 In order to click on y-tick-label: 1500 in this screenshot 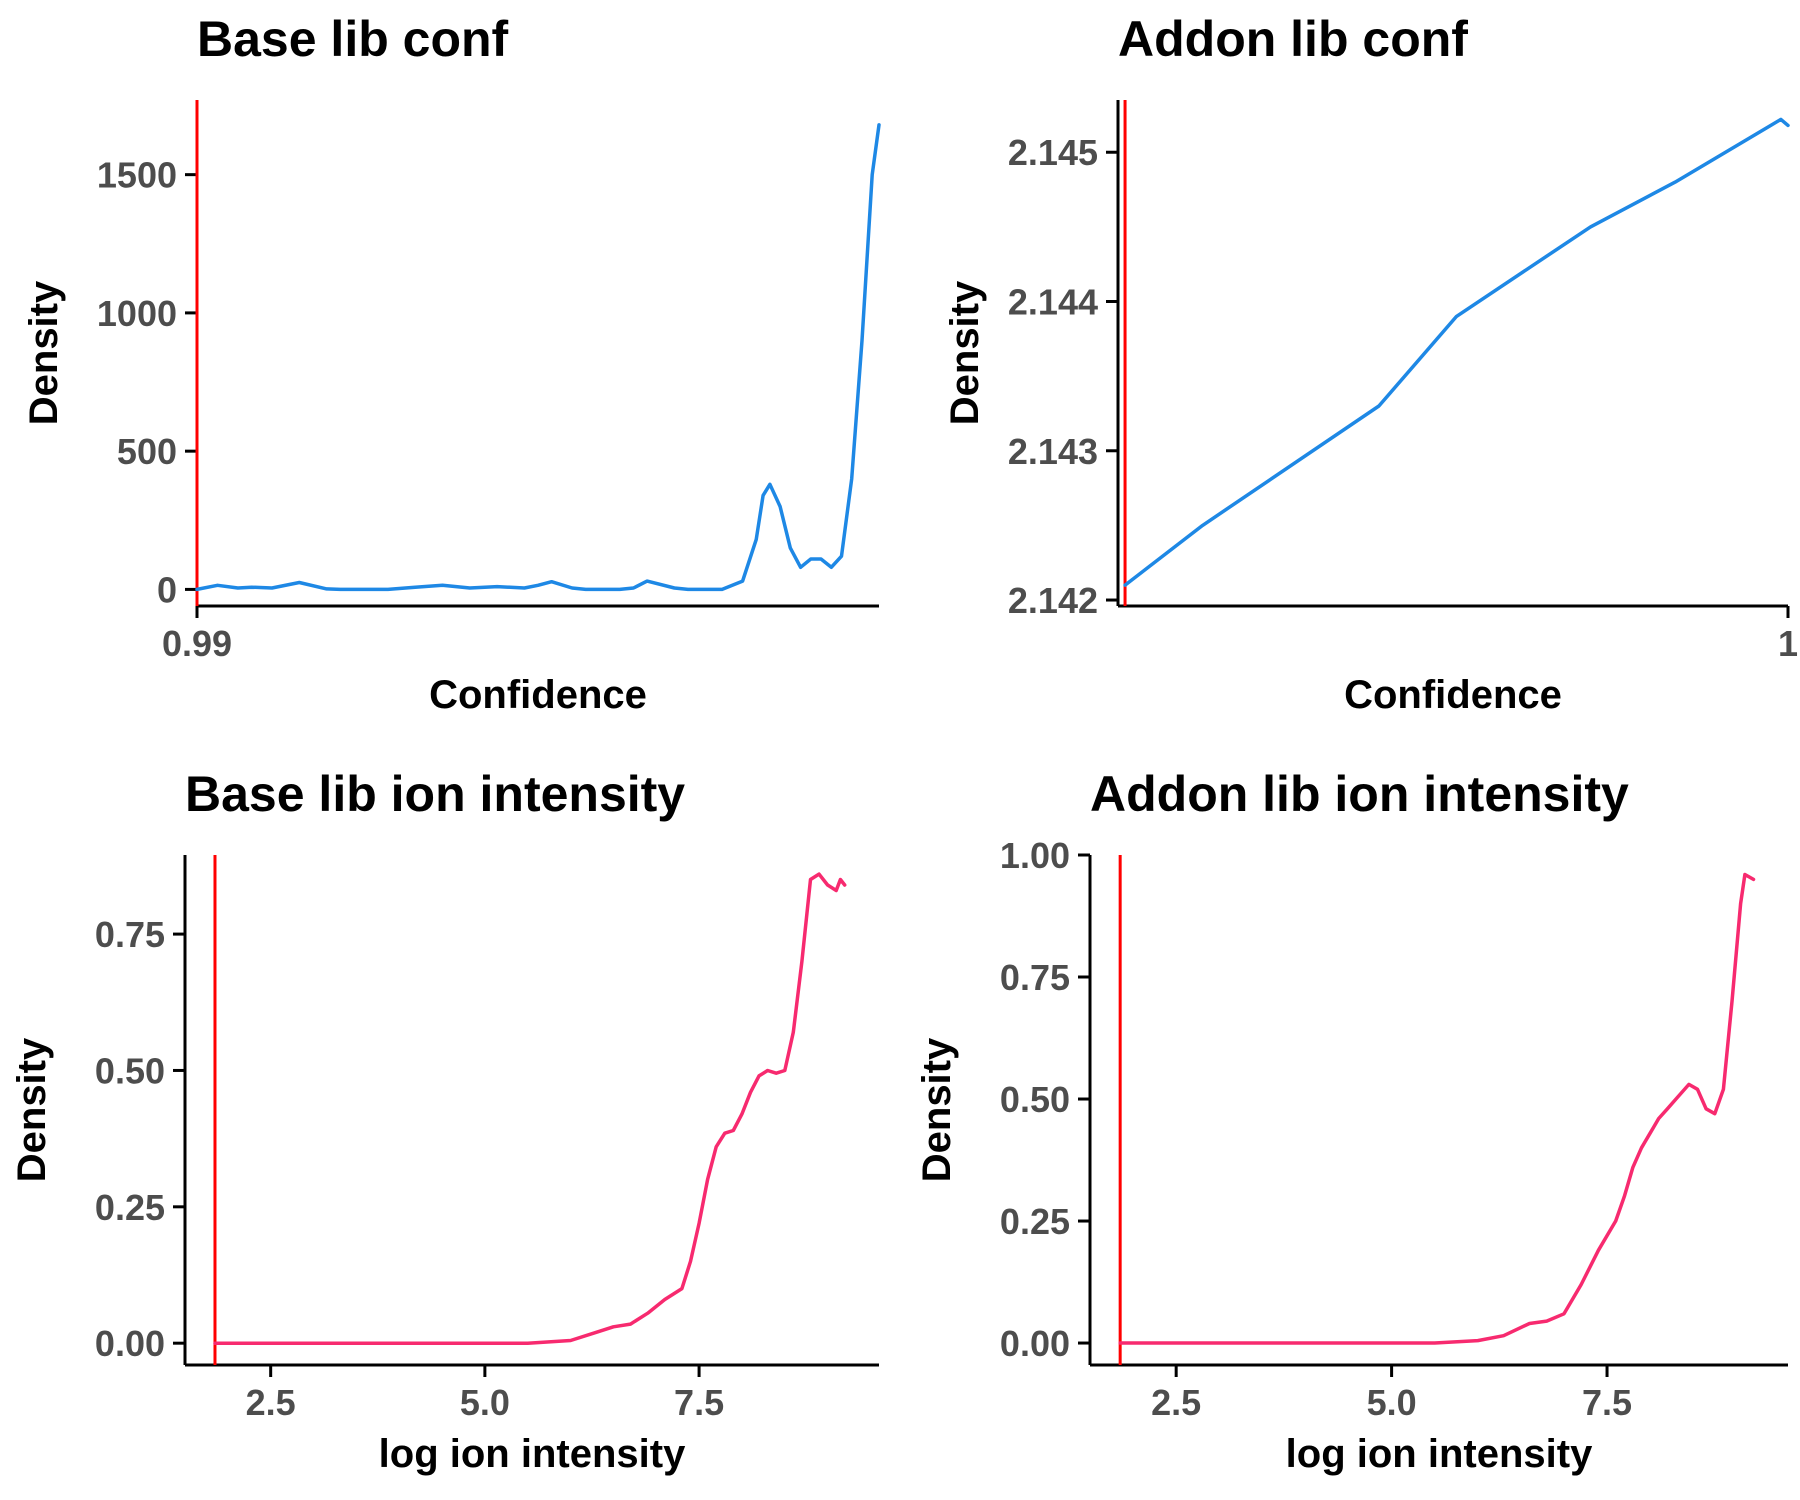, I will do `click(137, 175)`.